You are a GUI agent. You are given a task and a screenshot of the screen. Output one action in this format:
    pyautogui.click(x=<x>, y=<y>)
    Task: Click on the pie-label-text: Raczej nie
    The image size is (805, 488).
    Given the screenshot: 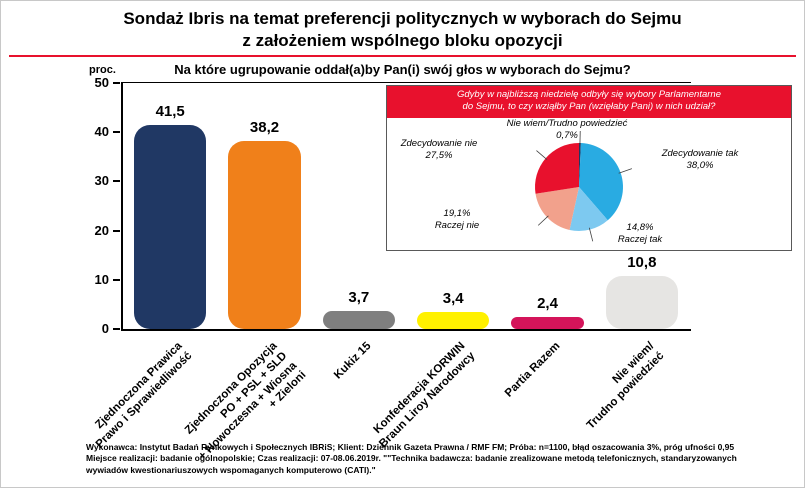 What is the action you would take?
    pyautogui.click(x=457, y=225)
    